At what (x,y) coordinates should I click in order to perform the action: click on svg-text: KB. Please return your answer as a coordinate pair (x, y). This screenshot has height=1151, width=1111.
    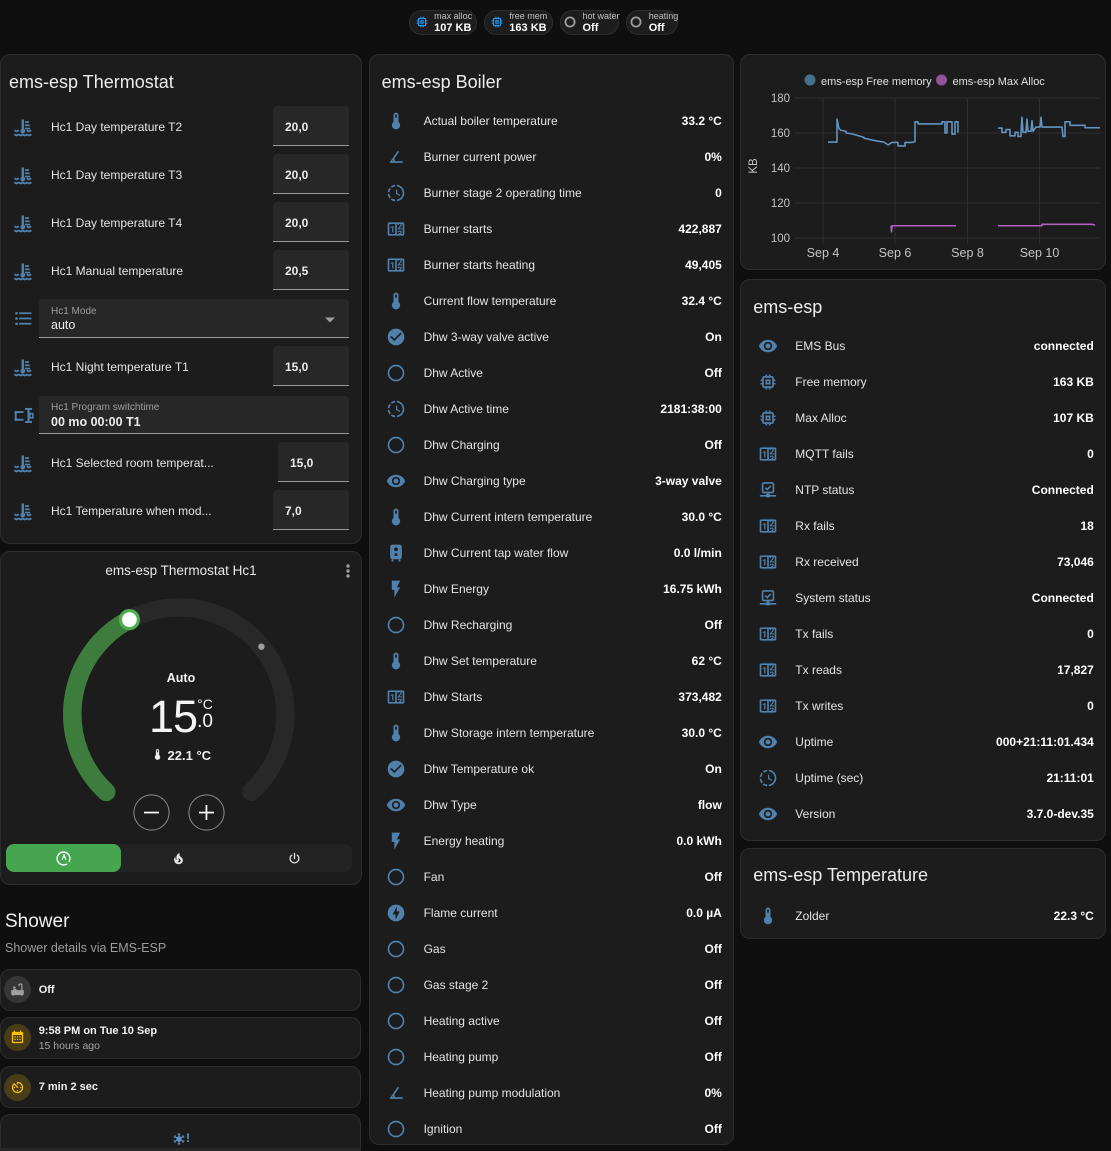
    Looking at the image, I should click on (754, 166).